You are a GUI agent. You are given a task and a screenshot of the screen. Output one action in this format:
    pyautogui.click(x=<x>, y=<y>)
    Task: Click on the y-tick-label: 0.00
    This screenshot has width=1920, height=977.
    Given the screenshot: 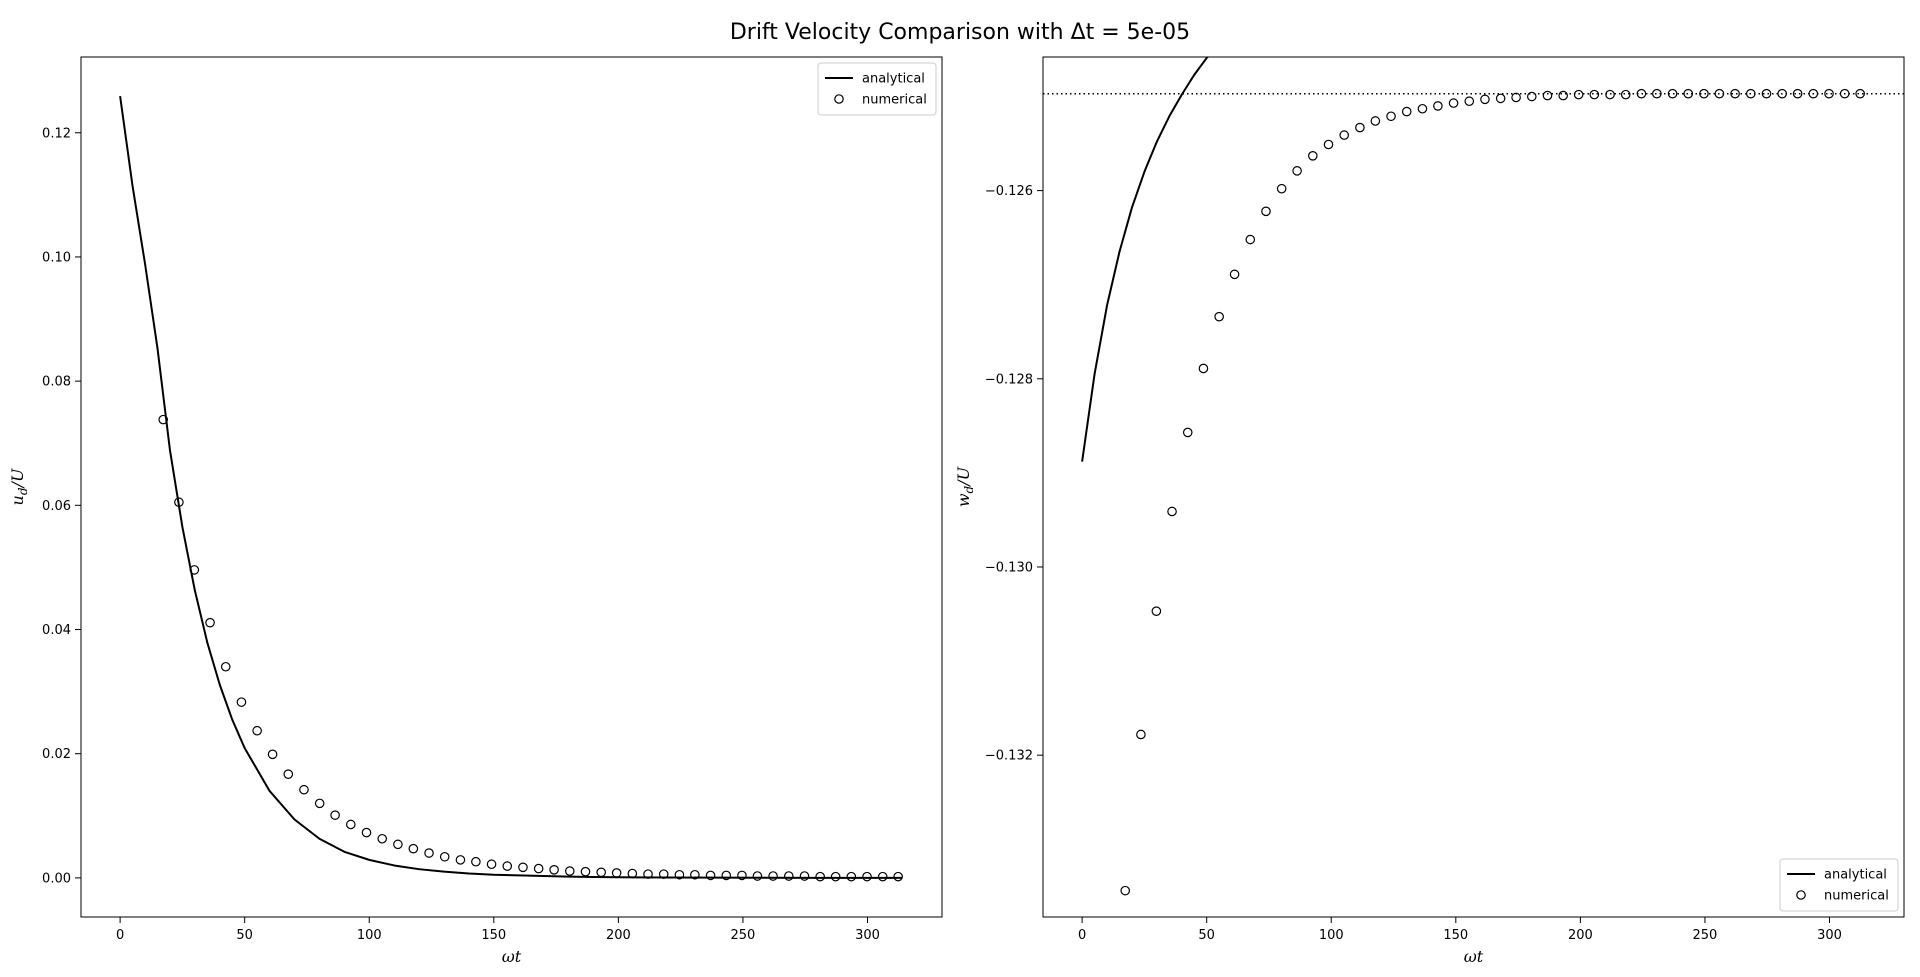 What is the action you would take?
    pyautogui.click(x=56, y=878)
    